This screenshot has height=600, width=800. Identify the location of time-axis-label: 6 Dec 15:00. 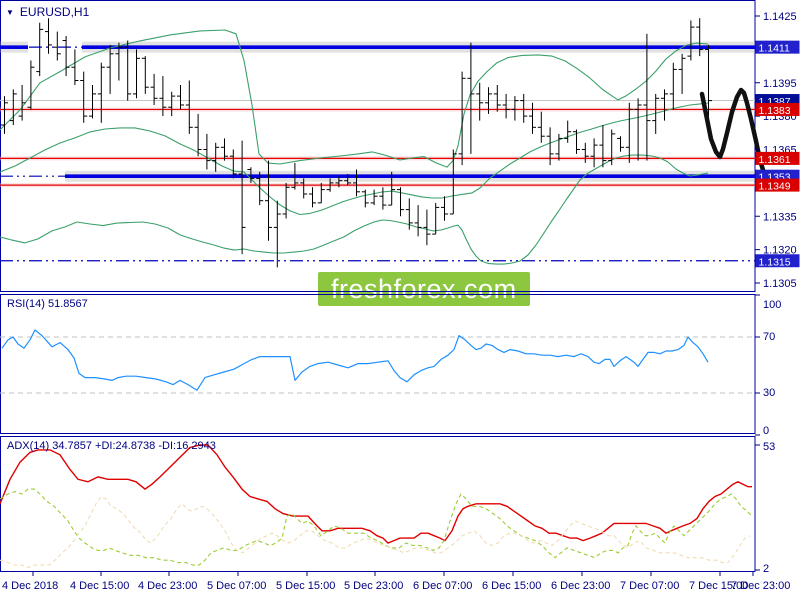
(511, 586).